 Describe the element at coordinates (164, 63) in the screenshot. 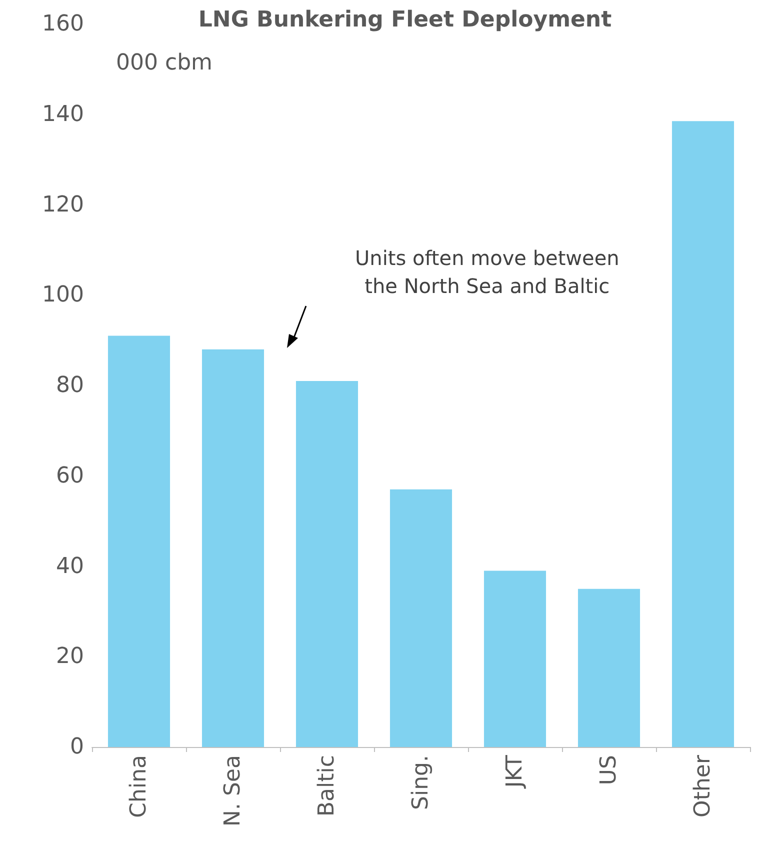

I see `y-axis-title: 000 cbm` at that location.